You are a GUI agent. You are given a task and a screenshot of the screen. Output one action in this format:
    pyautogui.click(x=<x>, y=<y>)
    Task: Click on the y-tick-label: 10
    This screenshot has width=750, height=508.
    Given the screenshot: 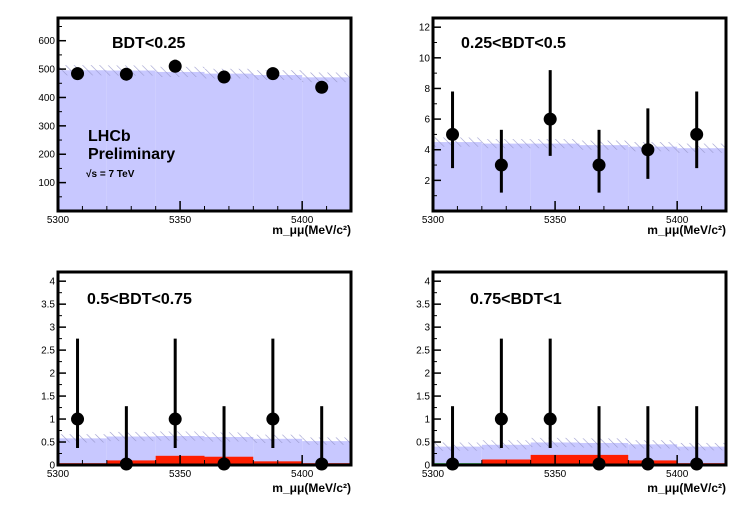 What is the action you would take?
    pyautogui.click(x=425, y=58)
    